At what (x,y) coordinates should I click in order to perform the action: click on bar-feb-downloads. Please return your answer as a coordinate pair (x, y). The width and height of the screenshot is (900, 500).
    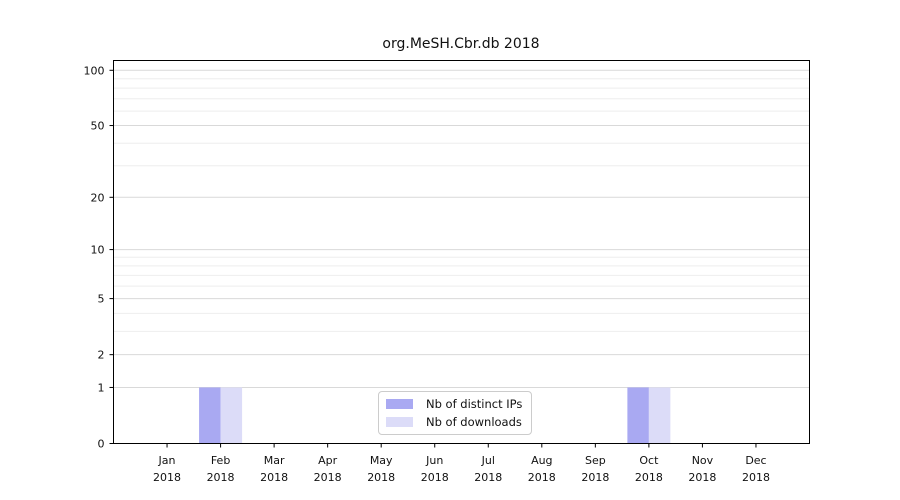
    Looking at the image, I should click on (231, 415).